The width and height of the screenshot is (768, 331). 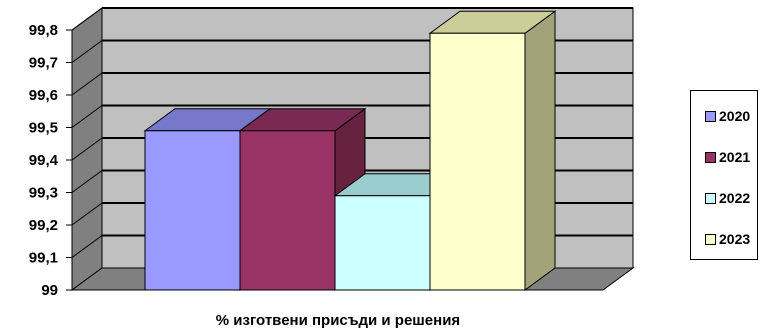 I want to click on x-axis-label: % изготвени присъди и решения, so click(x=338, y=320).